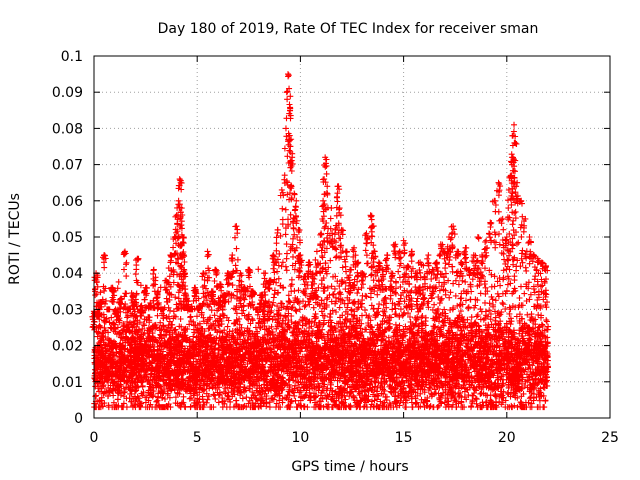  What do you see at coordinates (67, 129) in the screenshot?
I see `y-tick-label: 0.08` at bounding box center [67, 129].